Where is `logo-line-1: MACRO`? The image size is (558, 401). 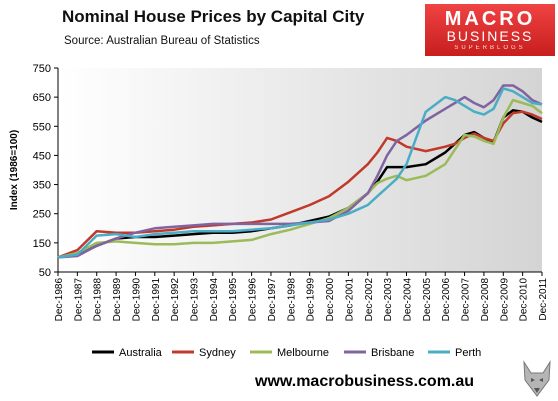
logo-line-1: MACRO is located at coordinates (490, 19).